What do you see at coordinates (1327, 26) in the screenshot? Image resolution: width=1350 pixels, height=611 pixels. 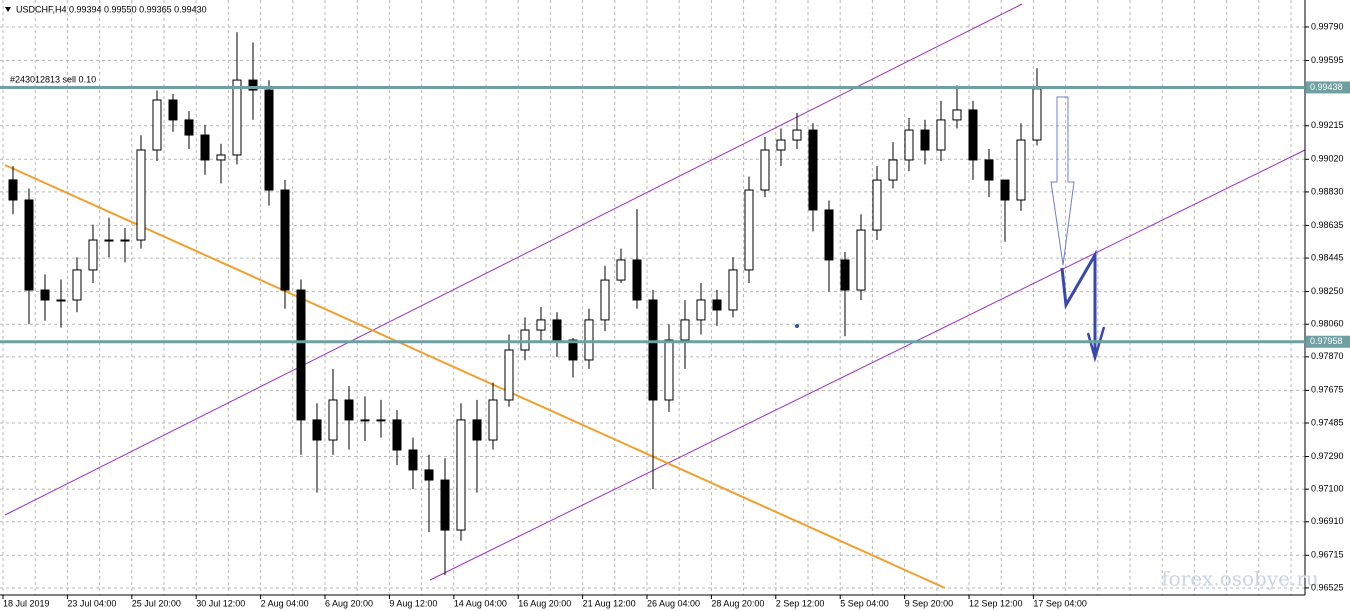 I see `y-tick-label: 0.99790` at bounding box center [1327, 26].